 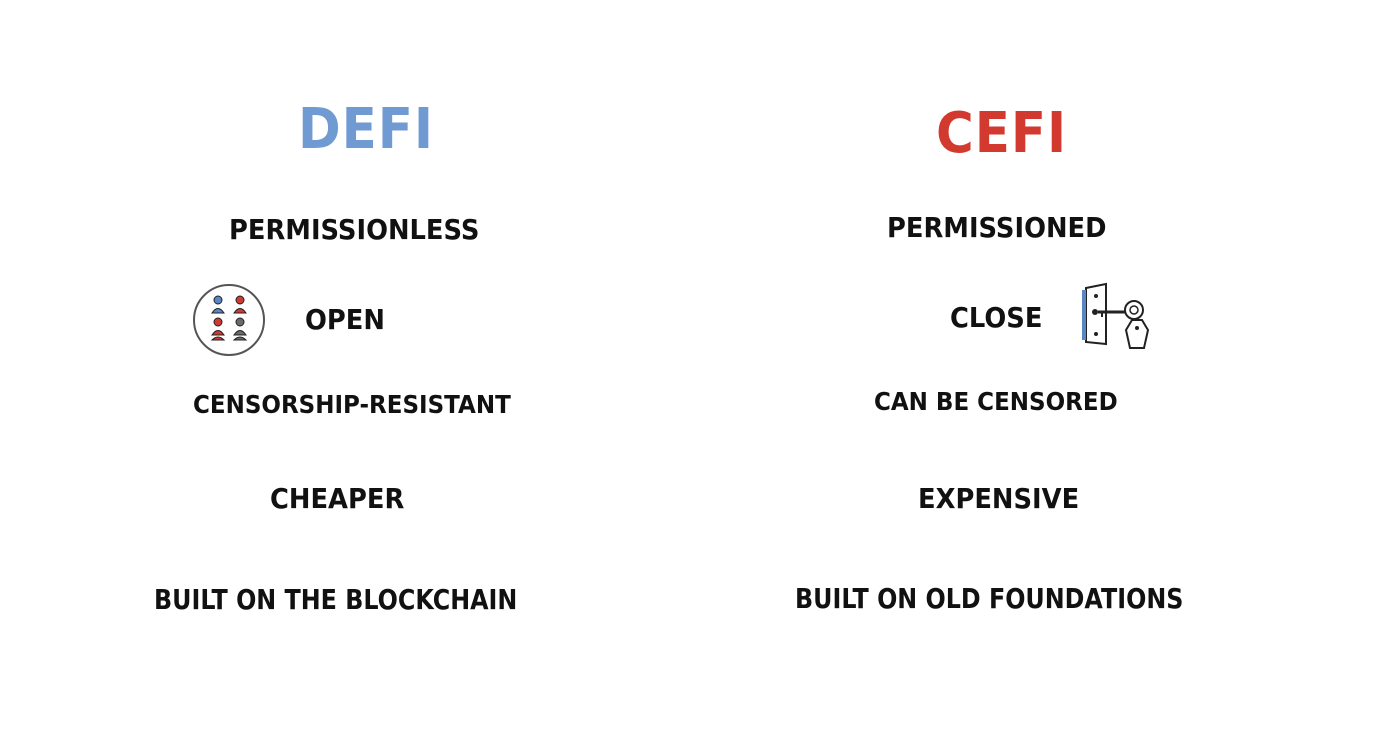 I want to click on cefi-close: CLOSE, so click(x=996, y=317).